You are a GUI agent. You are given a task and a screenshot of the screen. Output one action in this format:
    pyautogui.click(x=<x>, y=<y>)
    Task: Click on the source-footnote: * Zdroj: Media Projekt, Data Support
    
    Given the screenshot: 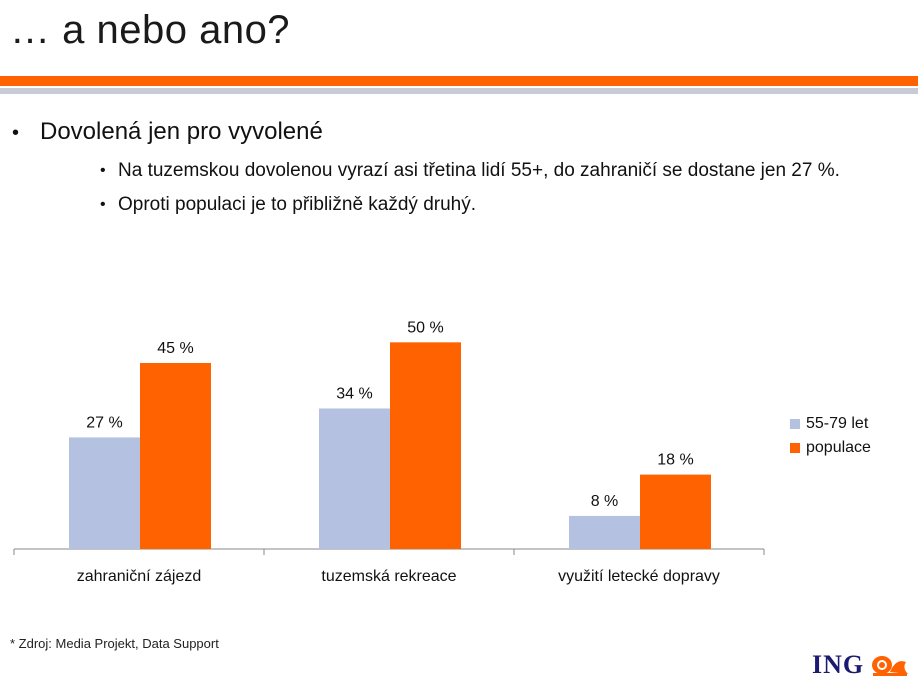 What is the action you would take?
    pyautogui.click(x=114, y=643)
    